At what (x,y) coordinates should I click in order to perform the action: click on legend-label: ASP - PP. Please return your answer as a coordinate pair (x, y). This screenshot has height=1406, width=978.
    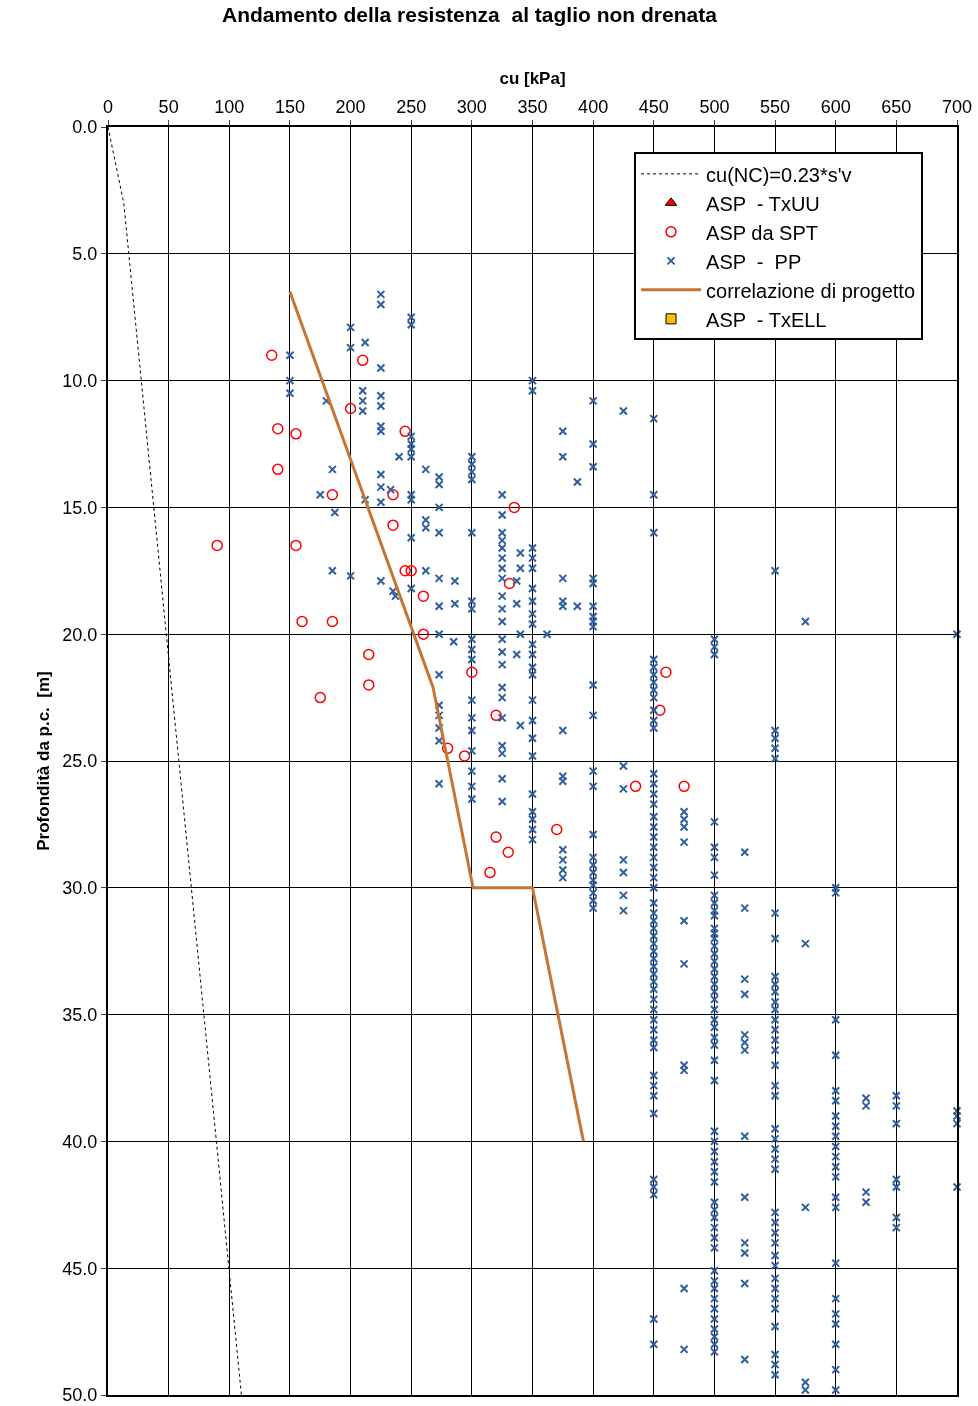
    Looking at the image, I should click on (754, 261).